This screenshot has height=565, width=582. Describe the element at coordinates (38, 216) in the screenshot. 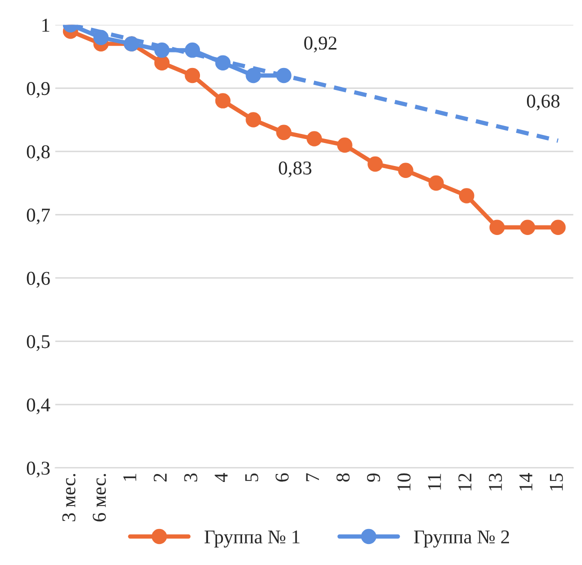

I see `y-tick-label: 0,7` at that location.